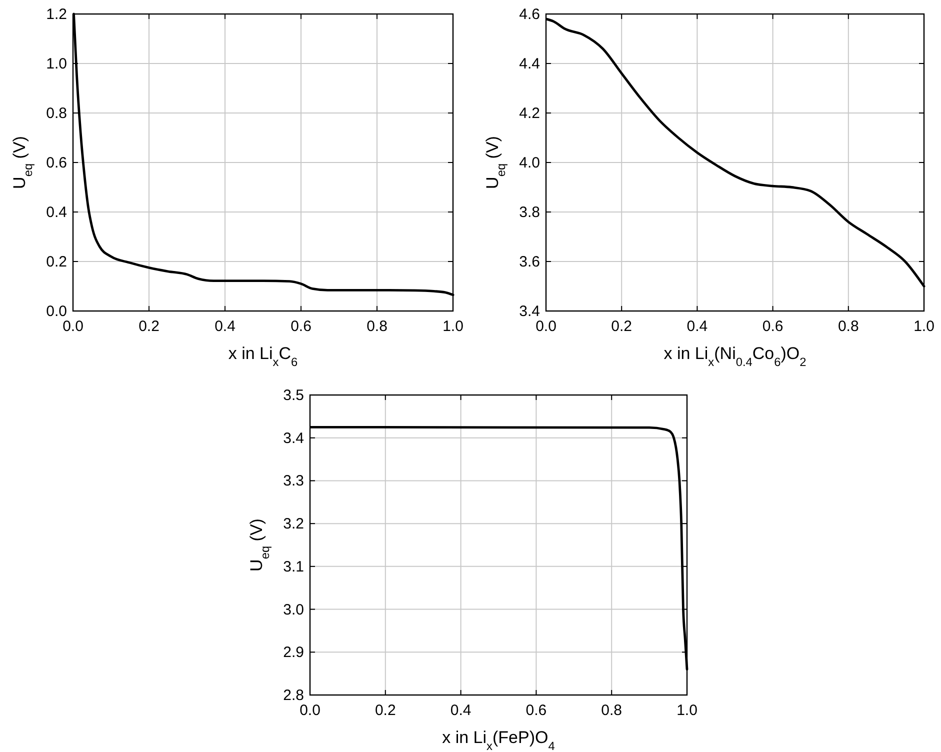 The height and width of the screenshot is (752, 941). Describe the element at coordinates (263, 356) in the screenshot. I see `x-axis-title: x in Li$_{x}$C$_{6}$` at that location.